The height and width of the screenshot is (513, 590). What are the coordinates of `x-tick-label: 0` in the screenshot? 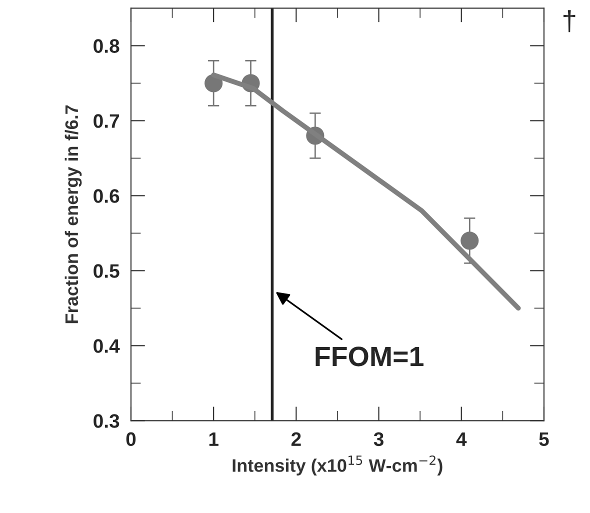 It's located at (131, 439).